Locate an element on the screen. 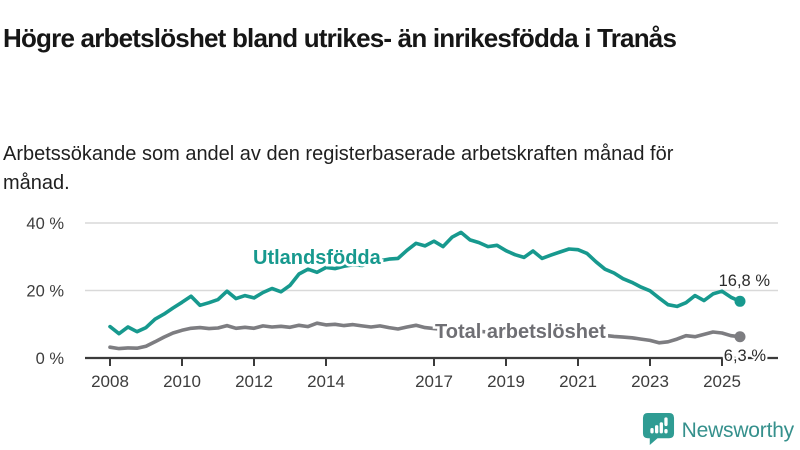 This screenshot has width=800, height=450. x-axis-label-2019: 2019 is located at coordinates (506, 381).